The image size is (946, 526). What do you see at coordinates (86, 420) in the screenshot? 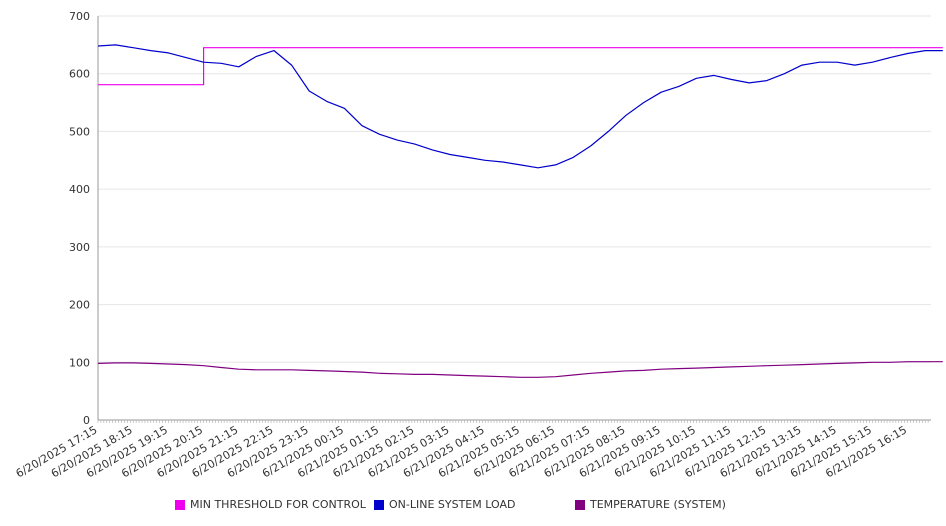
I see `y-tick-label: 0` at bounding box center [86, 420].